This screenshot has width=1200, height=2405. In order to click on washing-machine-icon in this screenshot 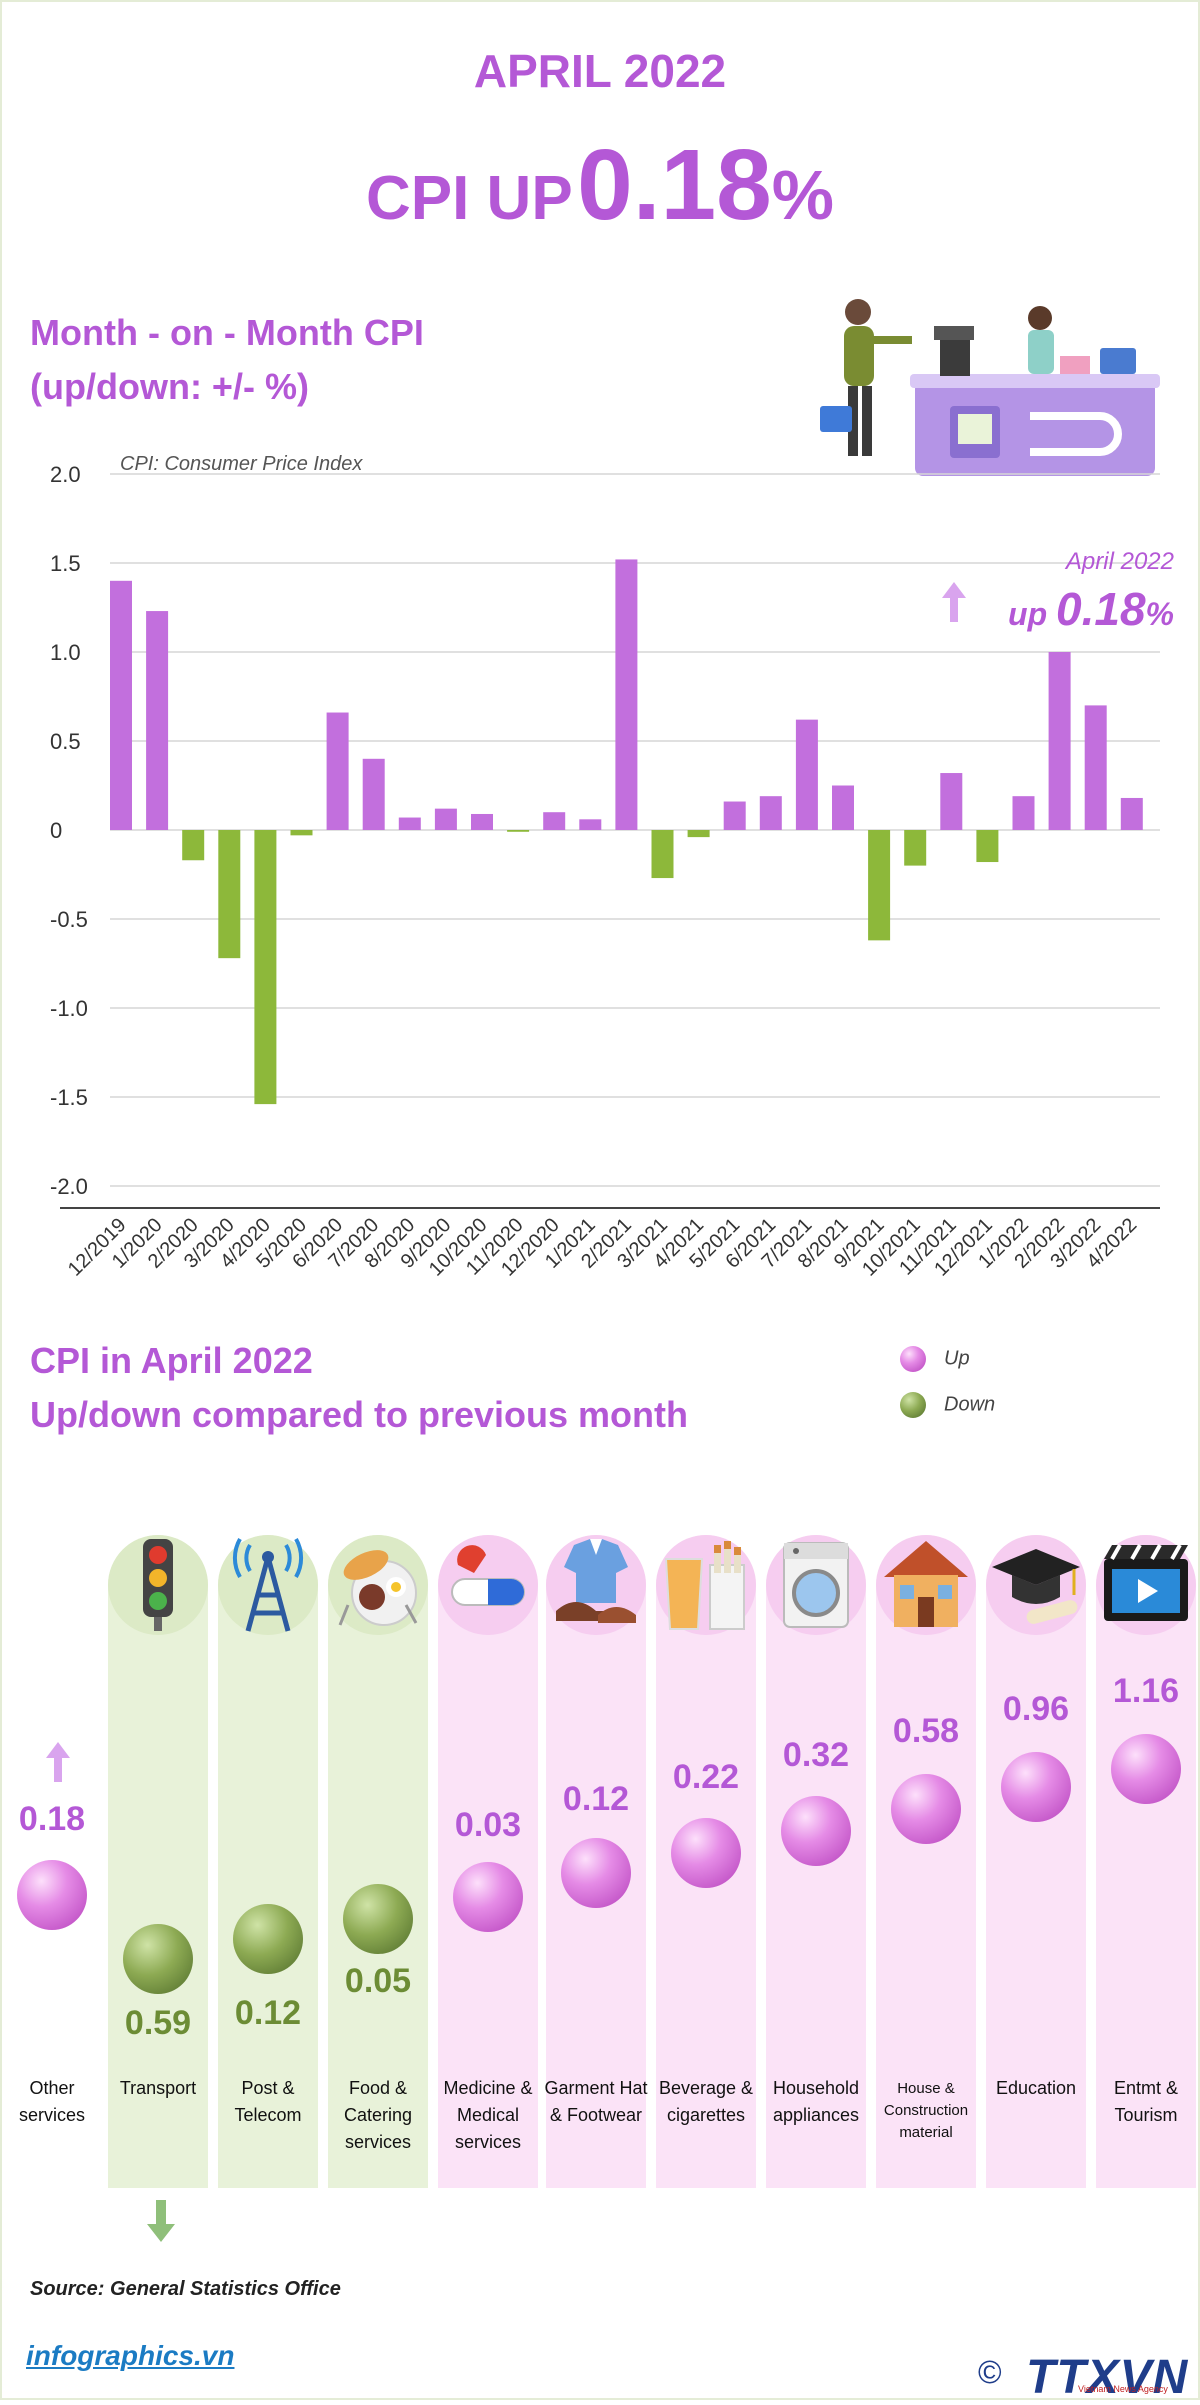, I will do `click(816, 1585)`.